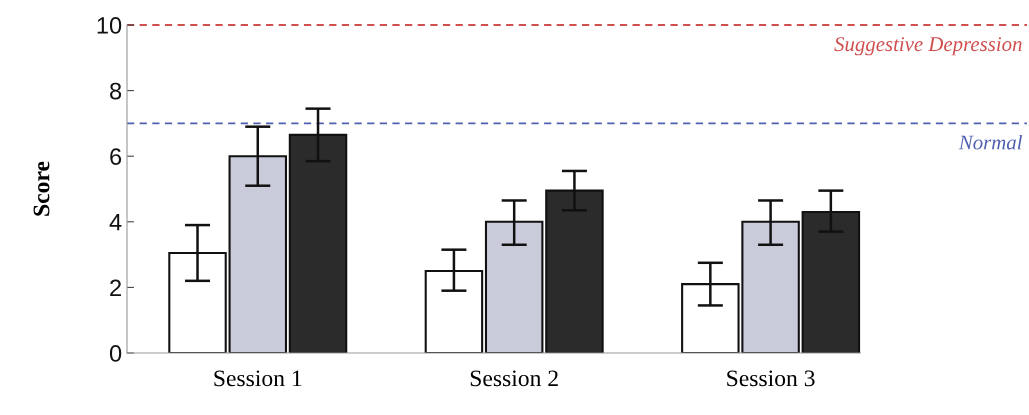  What do you see at coordinates (41, 188) in the screenshot?
I see `y-axis-title: Score` at bounding box center [41, 188].